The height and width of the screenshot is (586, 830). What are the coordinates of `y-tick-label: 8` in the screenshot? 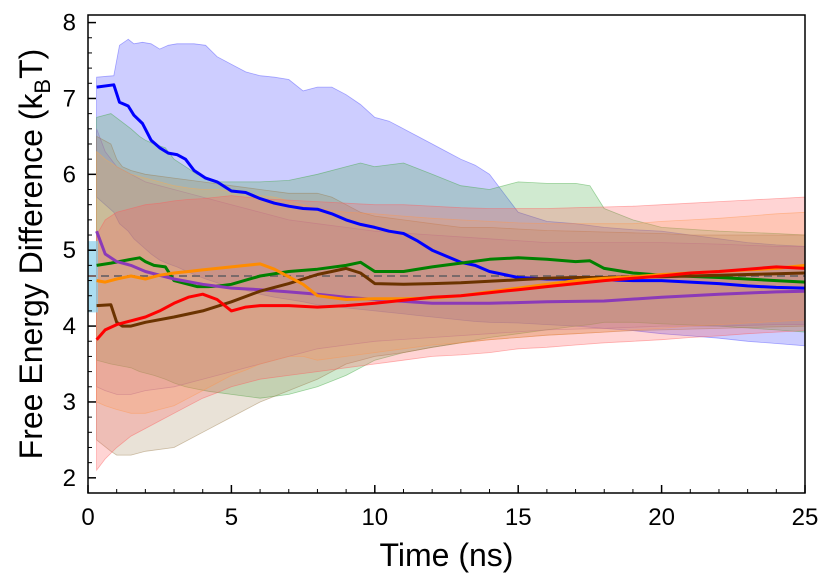 It's located at (69, 23).